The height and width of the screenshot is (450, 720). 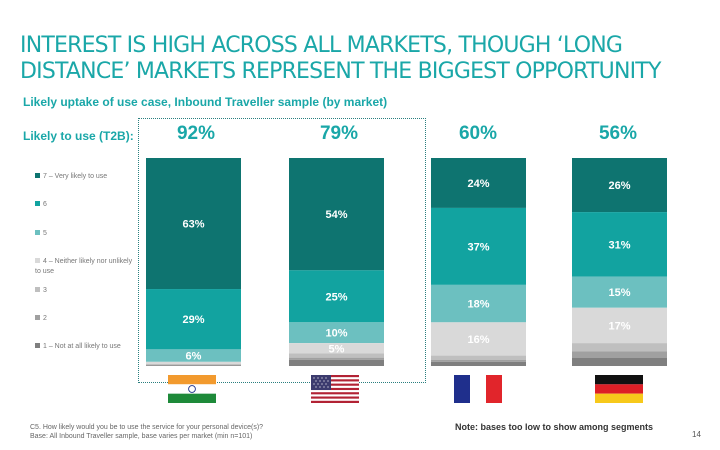 I want to click on bar-data-label: 24%, so click(x=478, y=184).